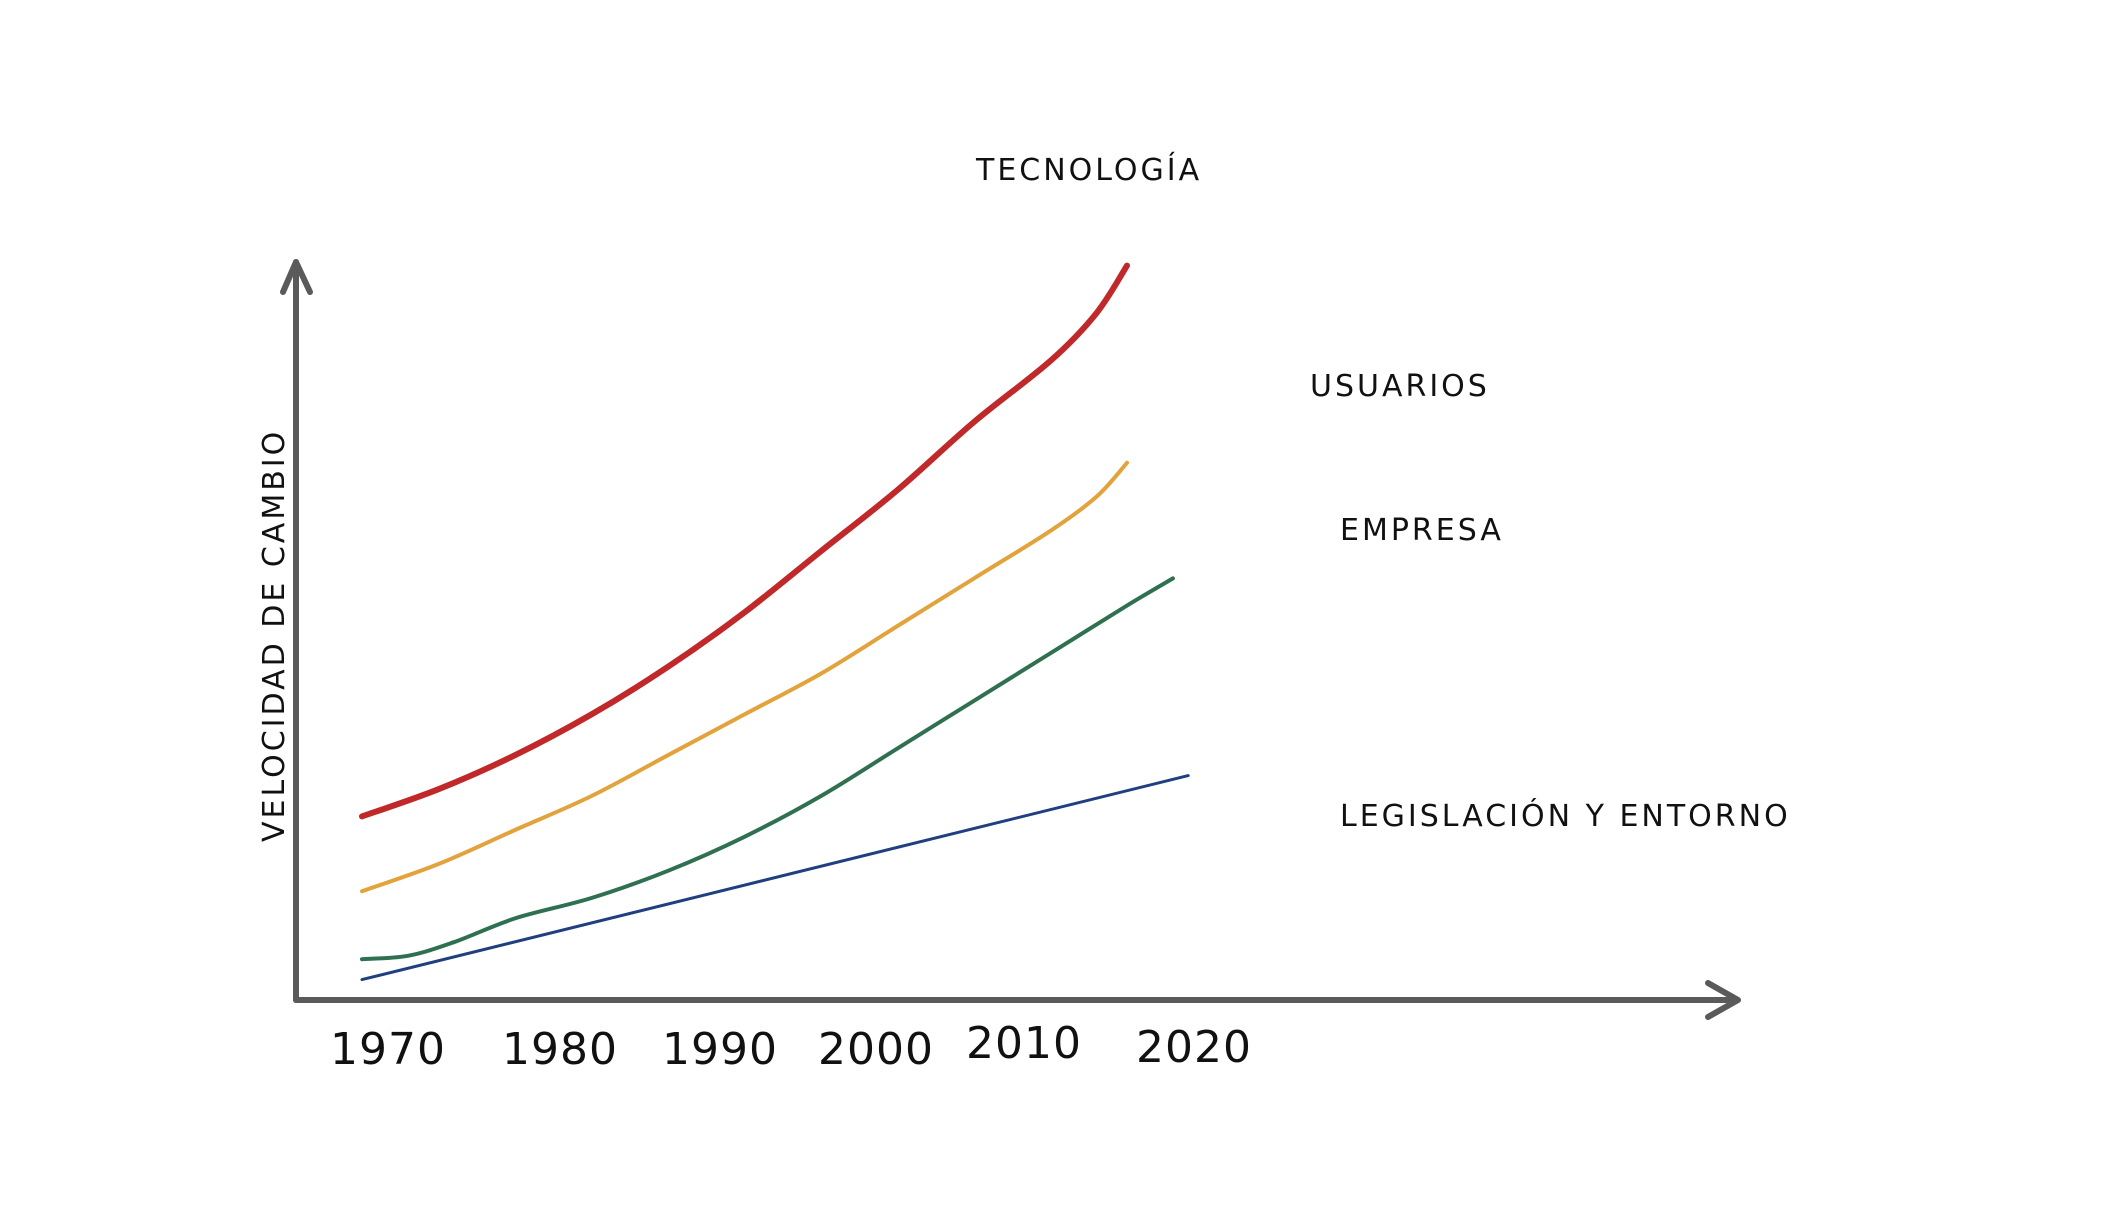  What do you see at coordinates (1400, 386) in the screenshot?
I see `series-label-usuarios: USUARIOS` at bounding box center [1400, 386].